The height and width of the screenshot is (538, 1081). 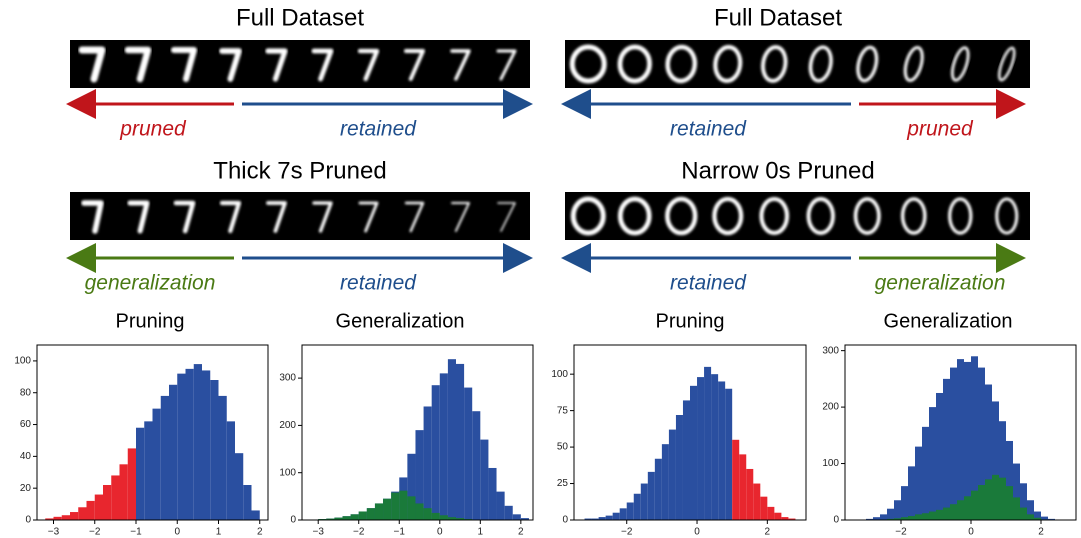 What do you see at coordinates (563, 447) in the screenshot?
I see `y-tick-label: 50` at bounding box center [563, 447].